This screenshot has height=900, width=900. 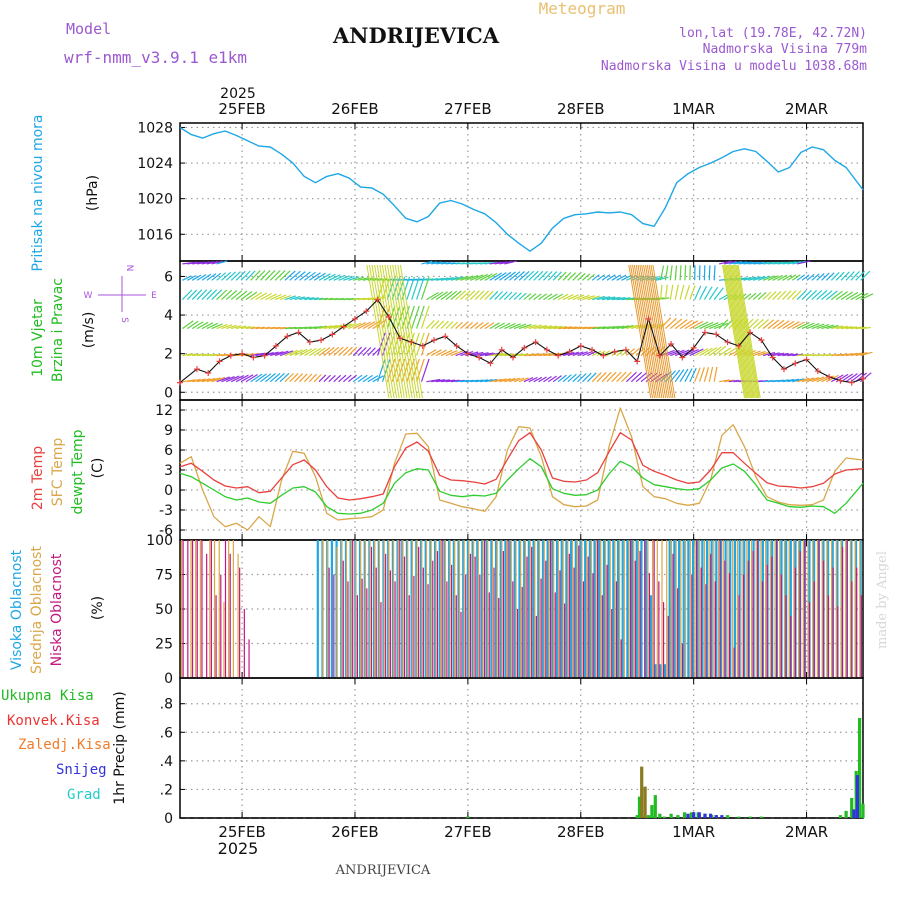 What do you see at coordinates (38, 478) in the screenshot?
I see `temp-2m-label: 2m Temp` at bounding box center [38, 478].